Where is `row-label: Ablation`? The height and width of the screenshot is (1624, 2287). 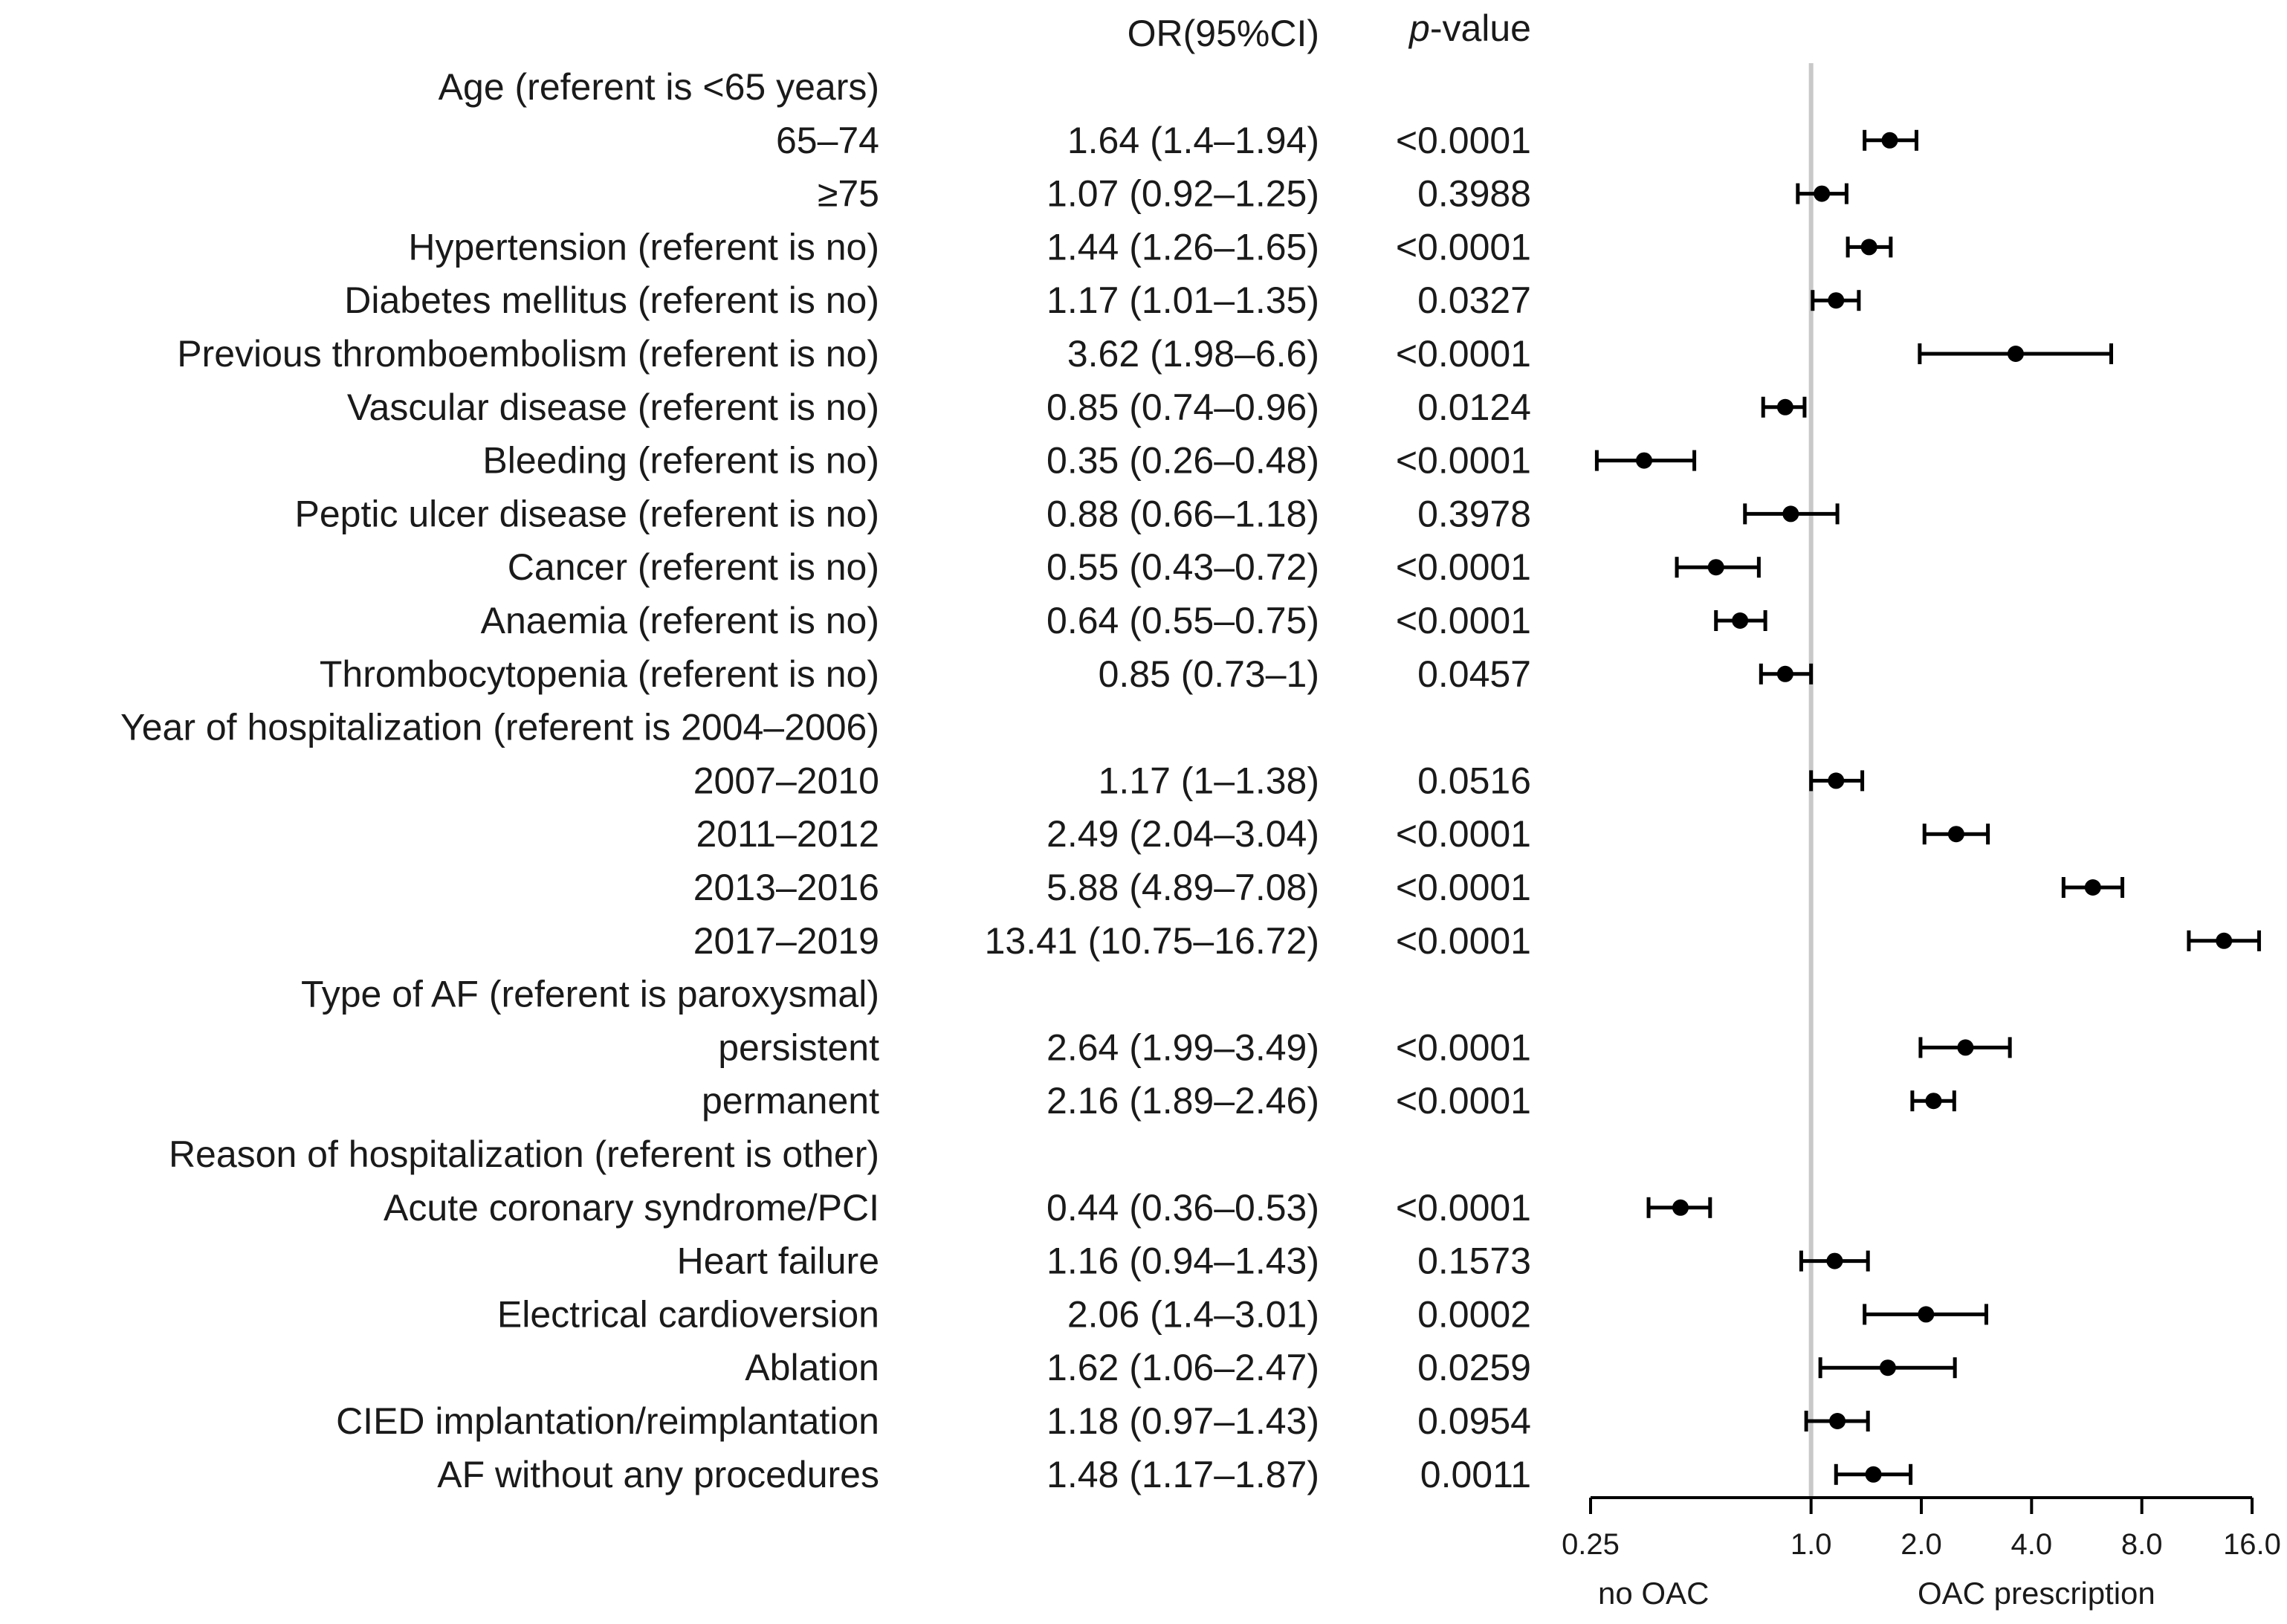
row-label: Ablation is located at coordinates (812, 1367).